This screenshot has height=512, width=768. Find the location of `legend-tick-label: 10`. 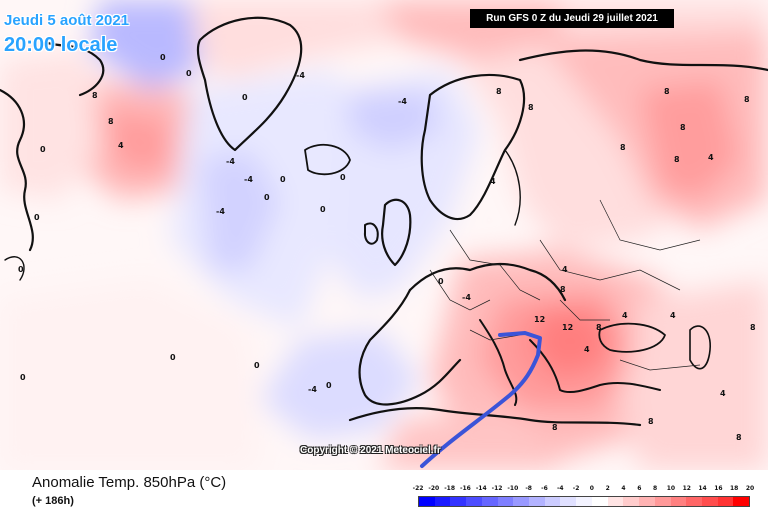

legend-tick-label: 10 is located at coordinates (671, 488).